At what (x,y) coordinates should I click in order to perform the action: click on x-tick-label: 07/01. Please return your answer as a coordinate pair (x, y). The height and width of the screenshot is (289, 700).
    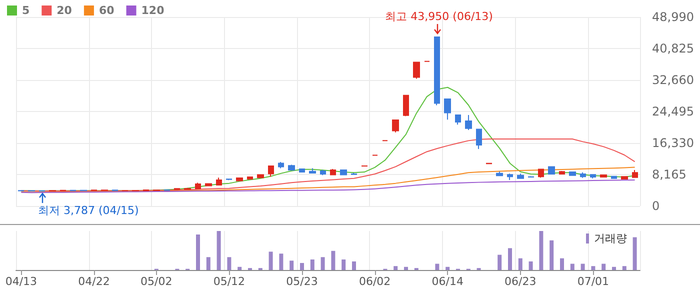
    Looking at the image, I should click on (593, 281).